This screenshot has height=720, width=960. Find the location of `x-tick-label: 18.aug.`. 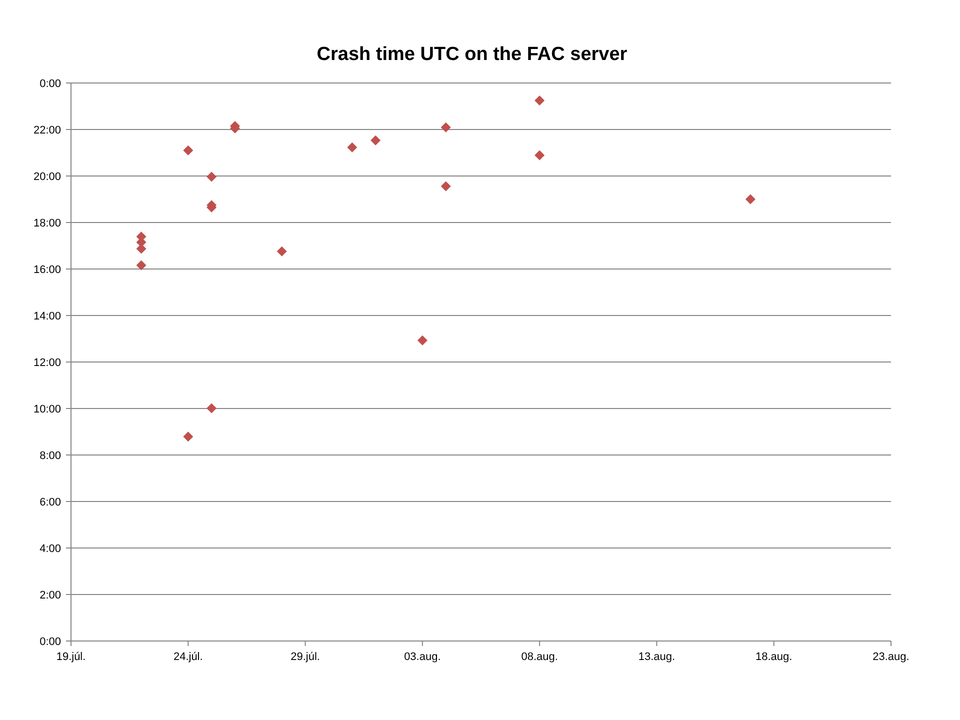

x-tick-label: 18.aug. is located at coordinates (774, 657).